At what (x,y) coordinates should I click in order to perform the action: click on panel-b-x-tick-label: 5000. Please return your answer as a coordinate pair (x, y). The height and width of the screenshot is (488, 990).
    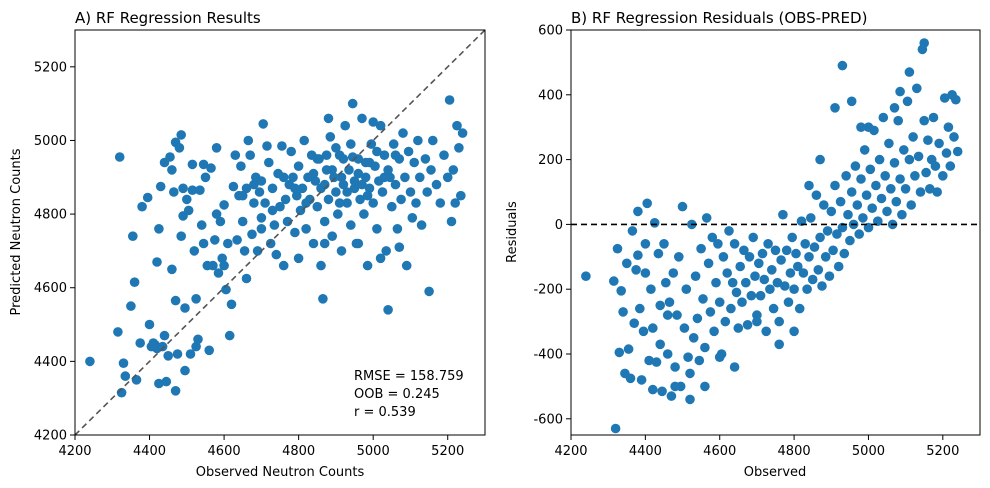
    Looking at the image, I should click on (868, 451).